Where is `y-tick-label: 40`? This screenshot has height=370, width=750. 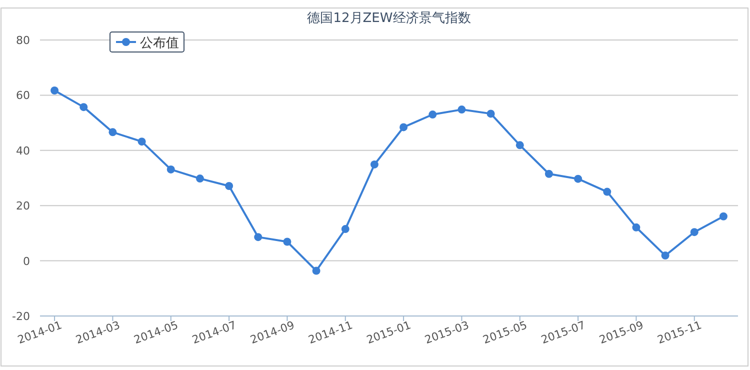 y-tick-label: 40 is located at coordinates (23, 151).